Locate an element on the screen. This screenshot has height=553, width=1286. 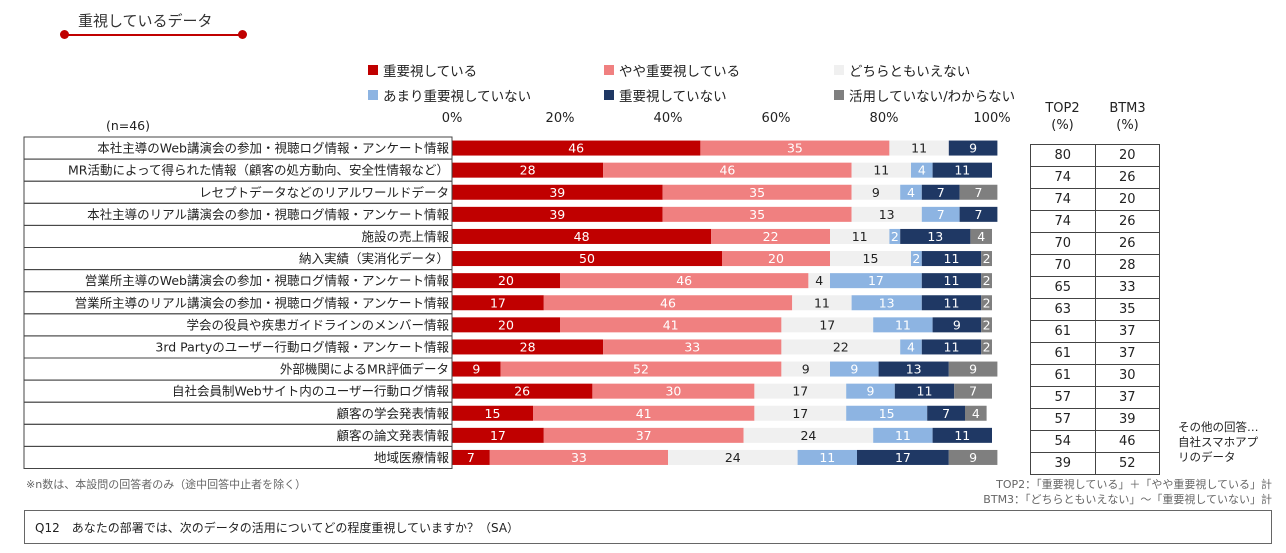
btm3-header: BTM3 (%) is located at coordinates (1127, 117).